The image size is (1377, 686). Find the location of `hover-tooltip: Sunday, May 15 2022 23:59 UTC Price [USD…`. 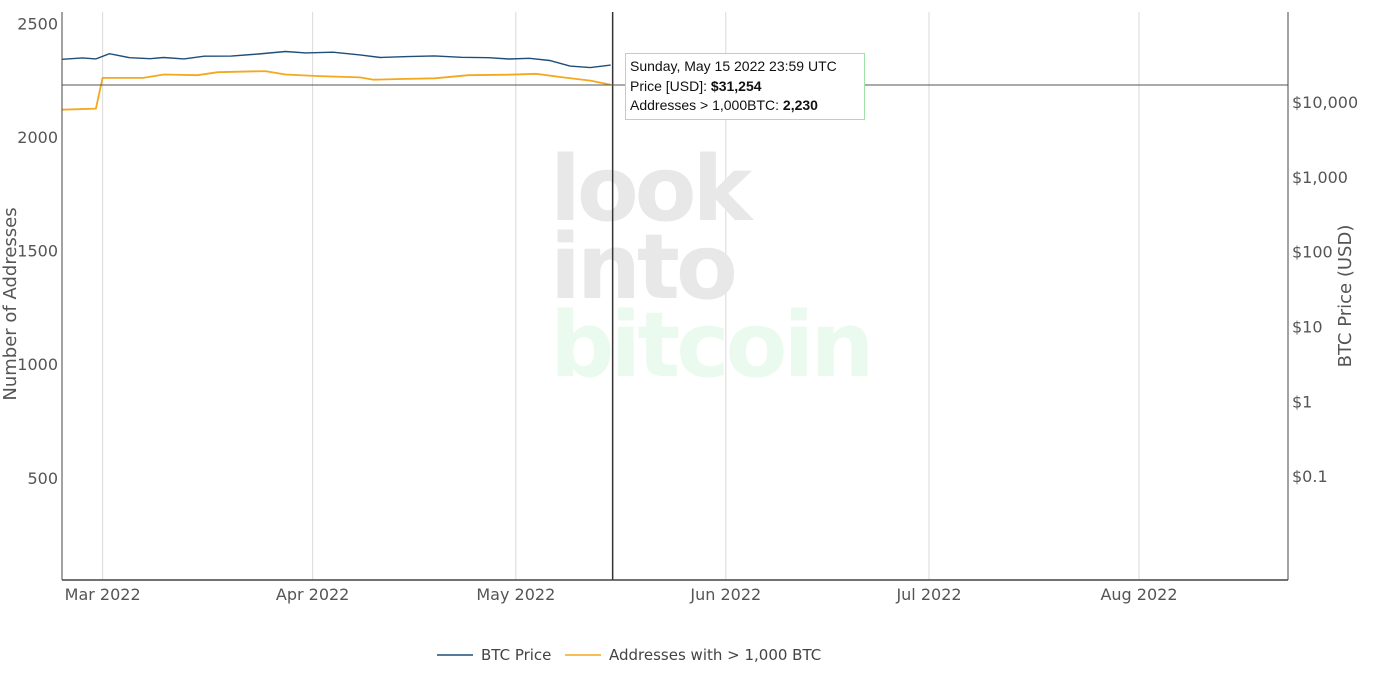

hover-tooltip: Sunday, May 15 2022 23:59 UTC Price [USD… is located at coordinates (745, 86).